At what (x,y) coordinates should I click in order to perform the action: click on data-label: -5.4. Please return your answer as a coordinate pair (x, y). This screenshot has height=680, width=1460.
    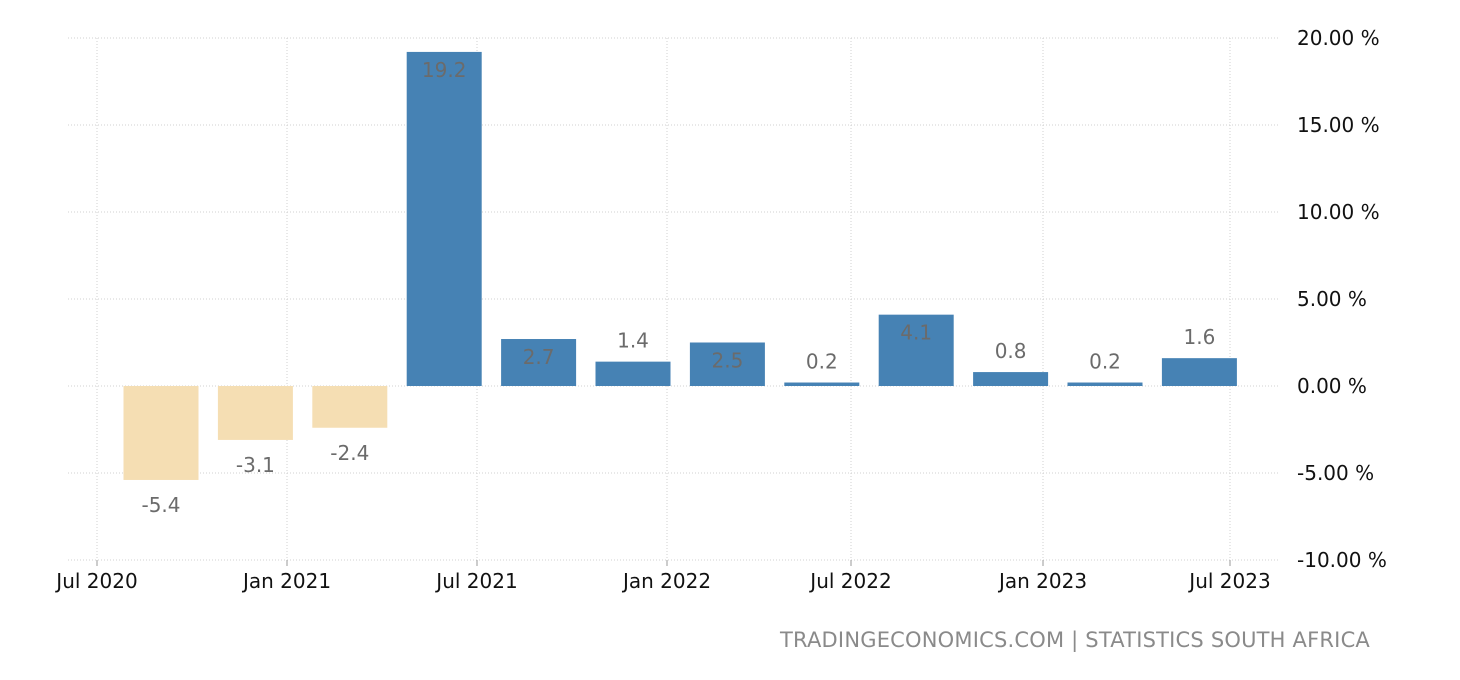
    Looking at the image, I should click on (160, 505).